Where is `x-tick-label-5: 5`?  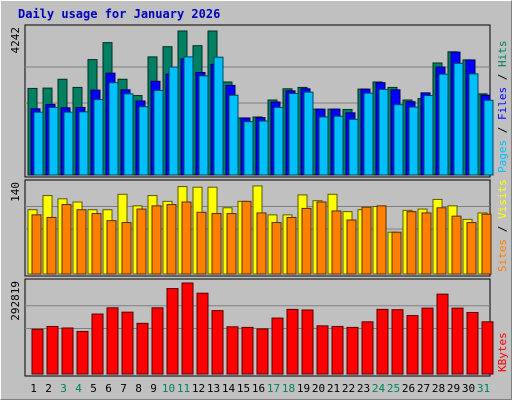
x-tick-label-5: 5 is located at coordinates (93, 388).